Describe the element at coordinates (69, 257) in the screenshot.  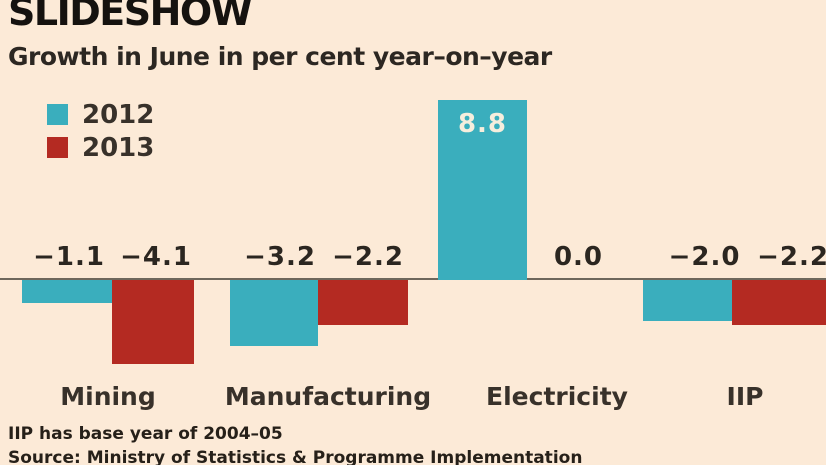
I see `value-label-mining-2012: −1.1` at that location.